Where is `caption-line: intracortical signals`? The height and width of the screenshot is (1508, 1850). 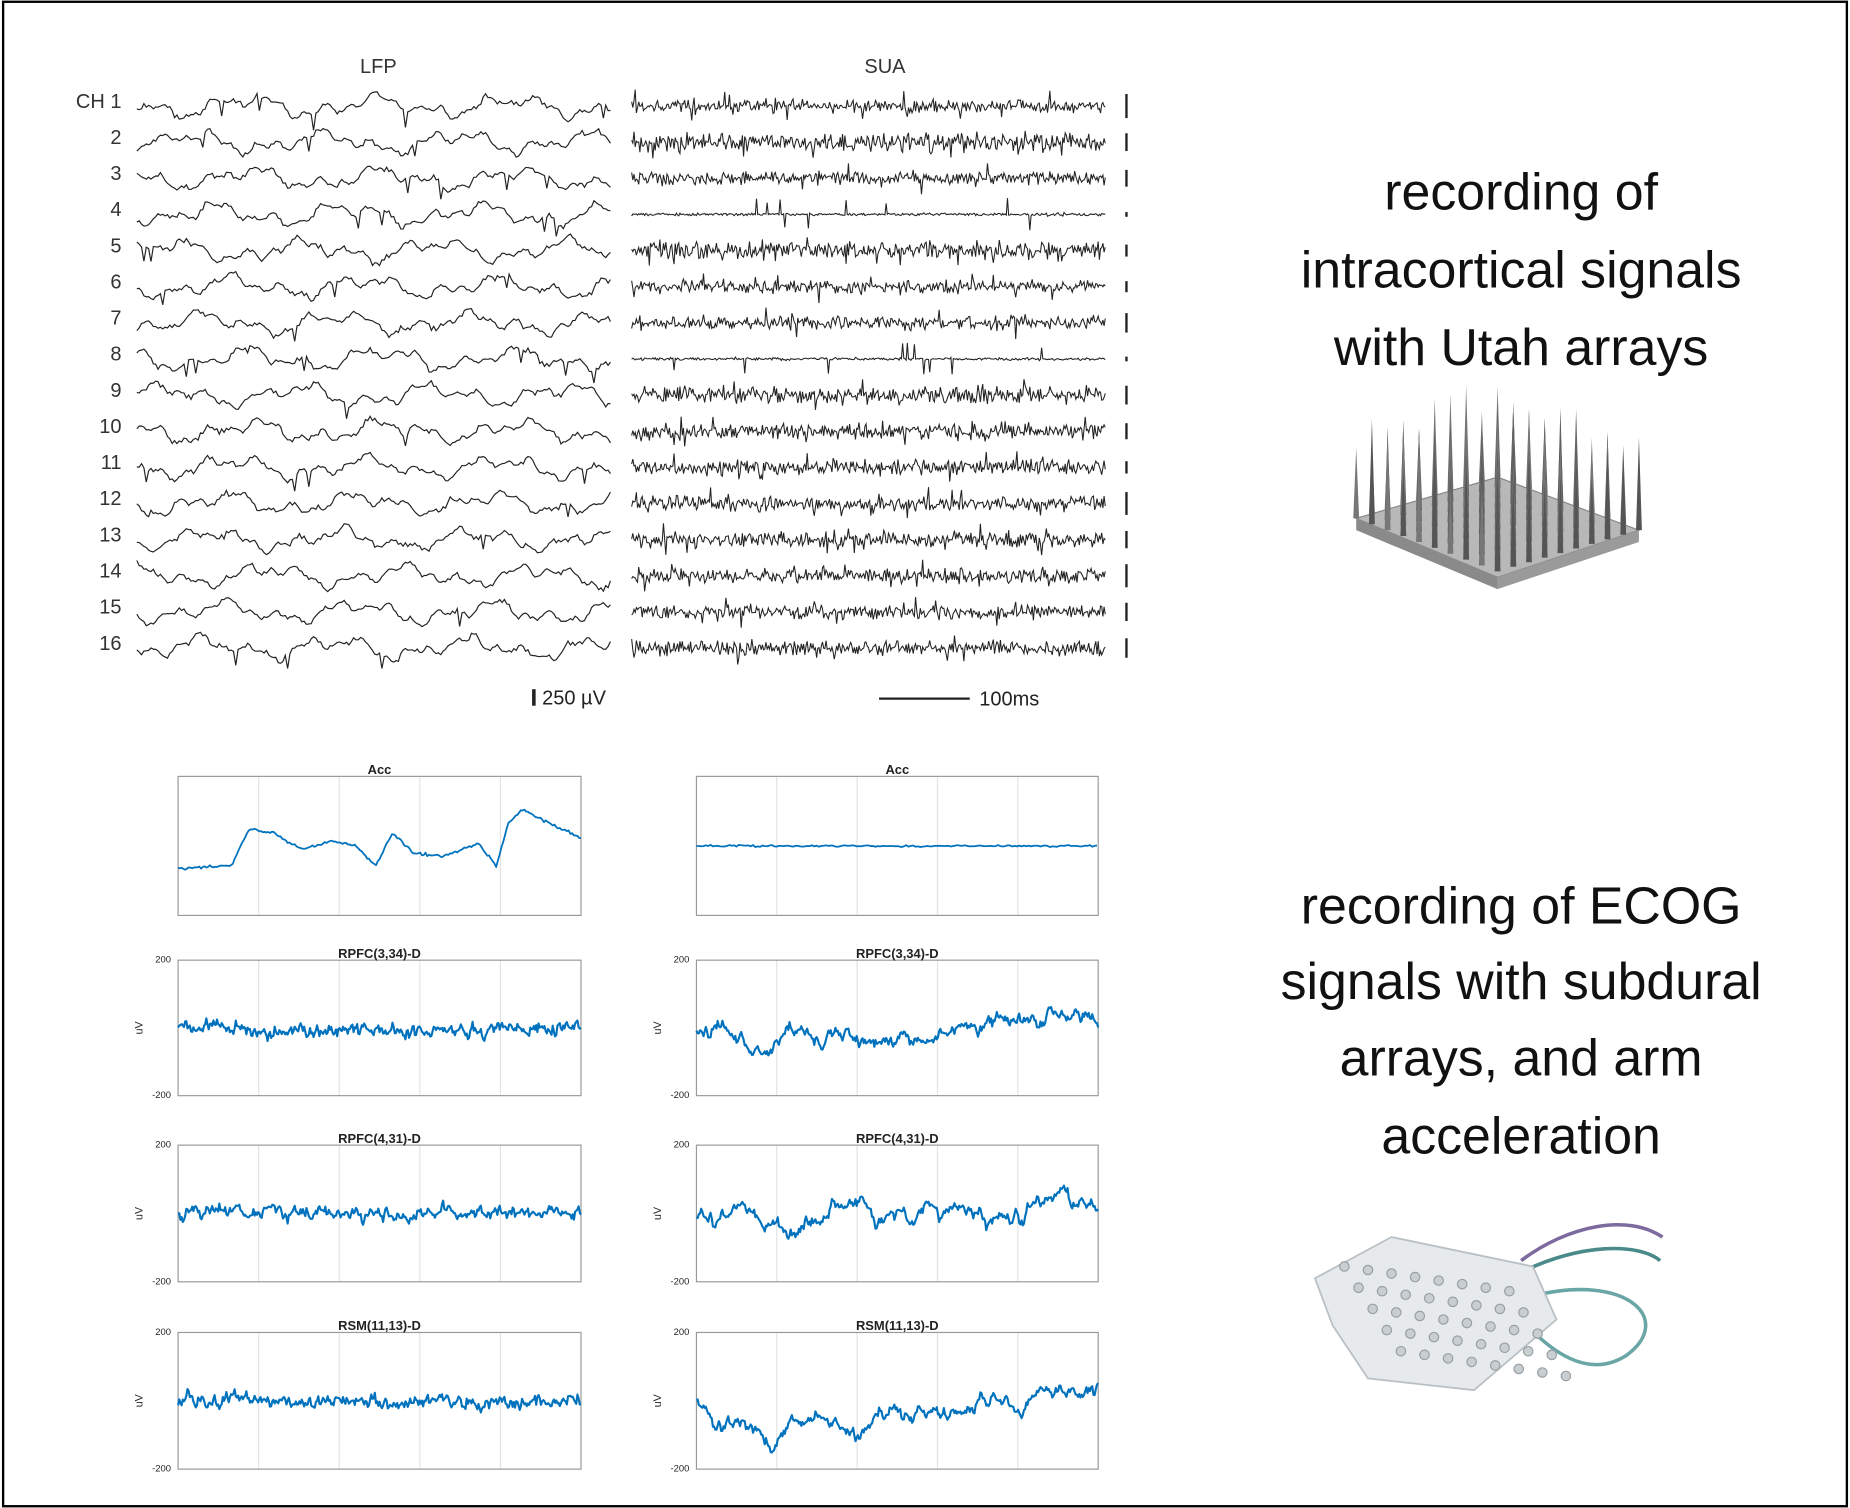 caption-line: intracortical signals is located at coordinates (1521, 269).